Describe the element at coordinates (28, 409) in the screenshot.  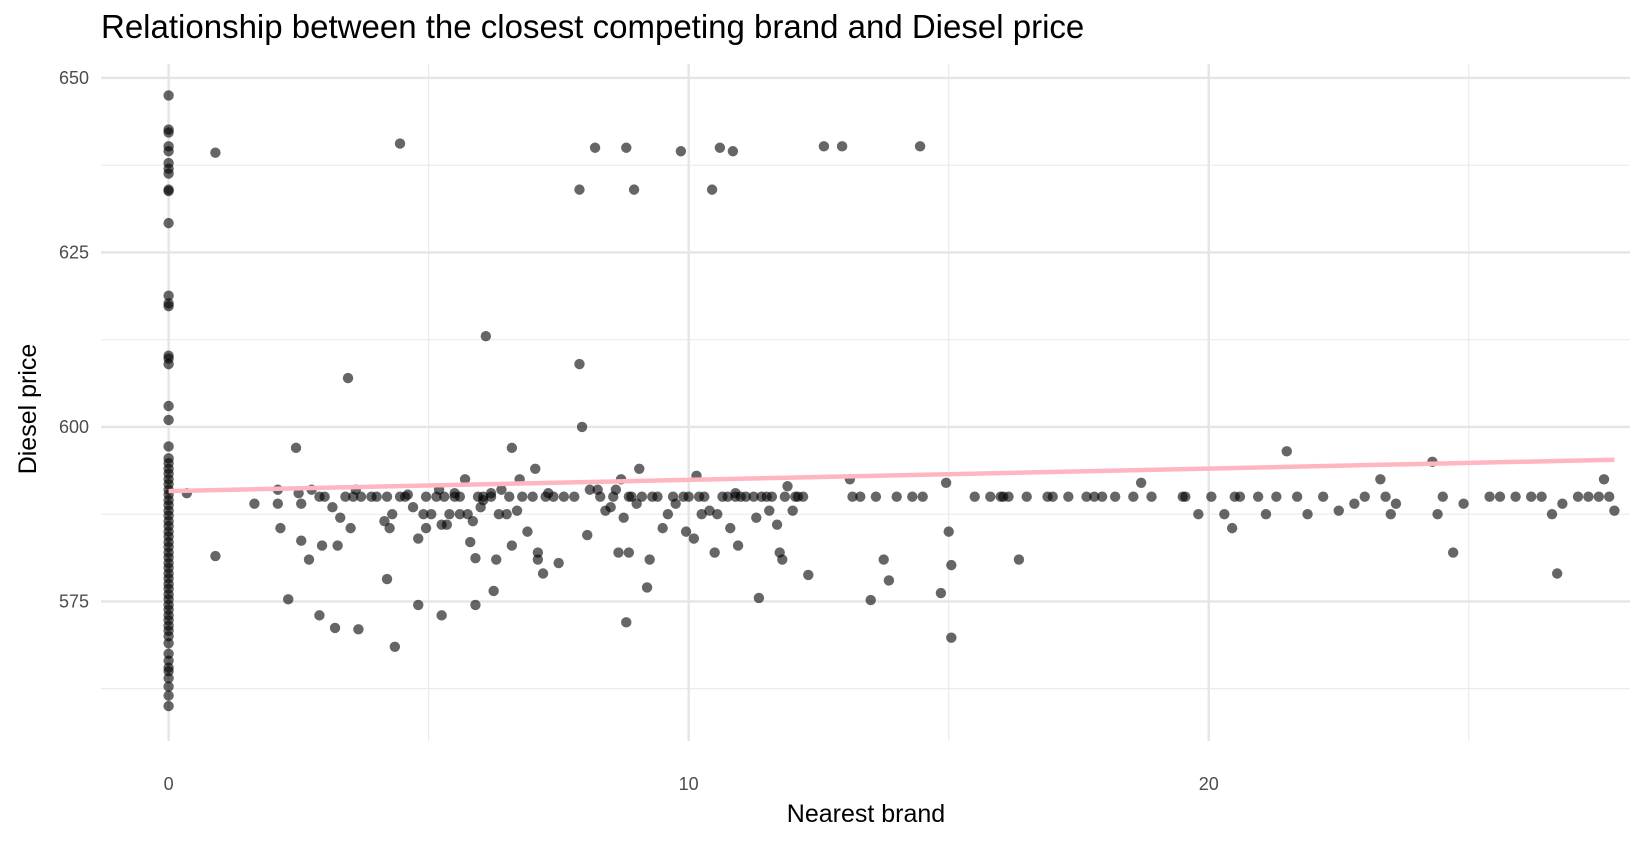
I see `y-axis-label: Diesel price` at that location.